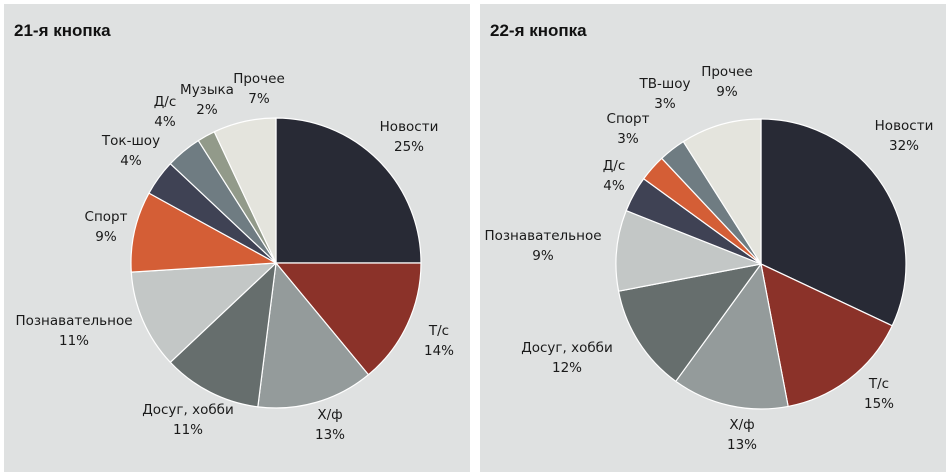 The width and height of the screenshot is (950, 476). What do you see at coordinates (73, 331) in the screenshot?
I see `slice-label-познавательное: Познавательное 11%` at bounding box center [73, 331].